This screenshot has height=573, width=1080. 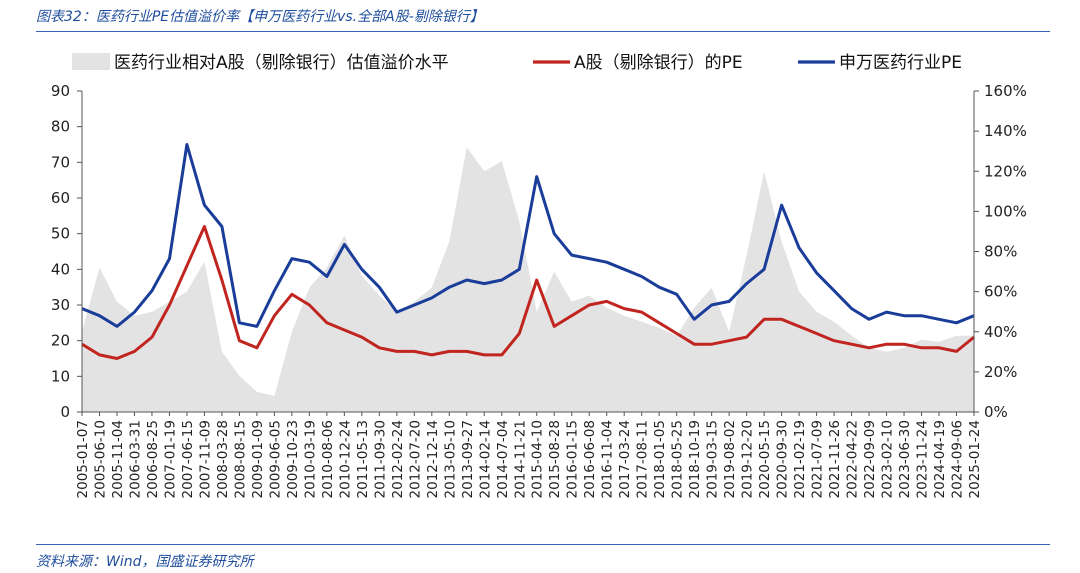 I want to click on x-tick-label: 2020-09-30, so click(x=783, y=459).